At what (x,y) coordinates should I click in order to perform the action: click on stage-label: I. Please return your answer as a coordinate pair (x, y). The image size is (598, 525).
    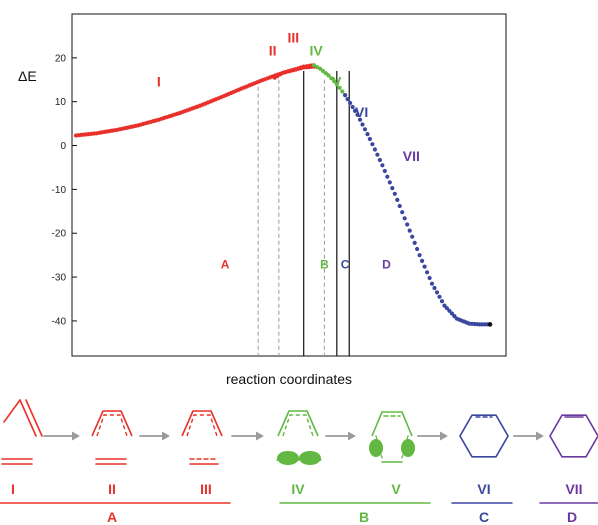
    Looking at the image, I should click on (159, 81).